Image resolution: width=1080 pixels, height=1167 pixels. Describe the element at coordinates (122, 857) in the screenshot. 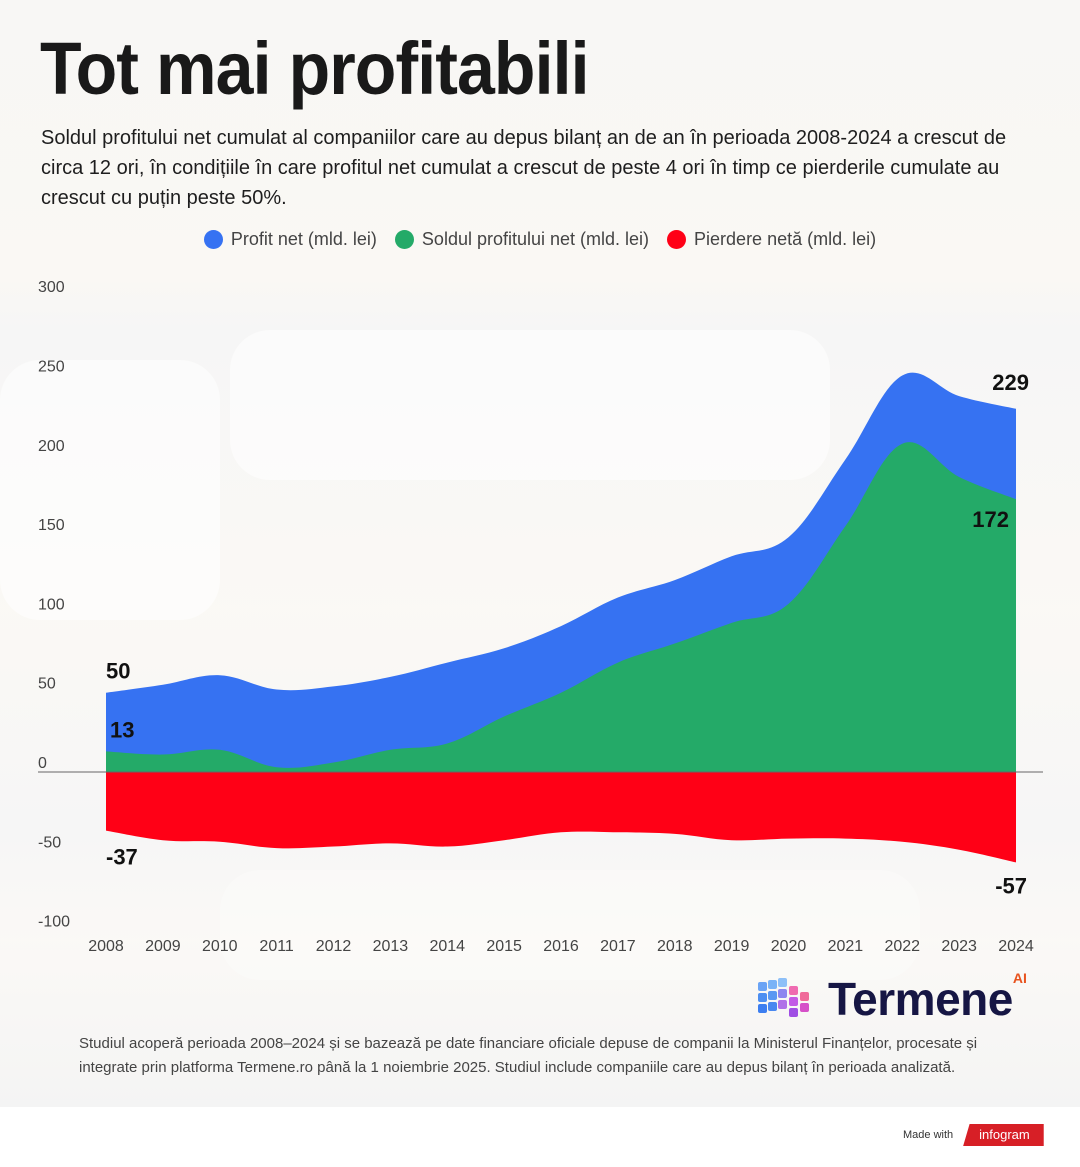

I see `data-label: -37` at that location.